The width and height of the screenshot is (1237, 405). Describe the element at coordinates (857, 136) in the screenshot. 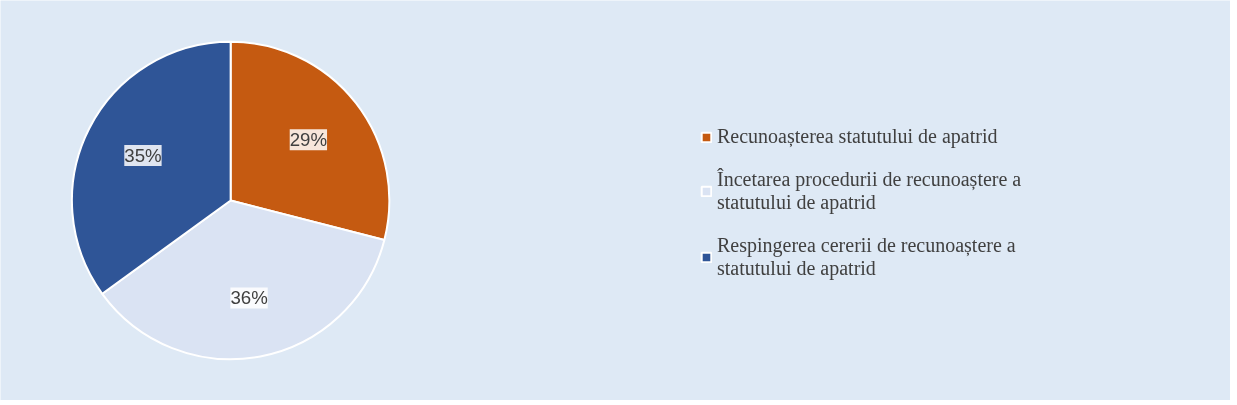

I see `legend-label: Recunoașterea statutului de apatrid` at that location.